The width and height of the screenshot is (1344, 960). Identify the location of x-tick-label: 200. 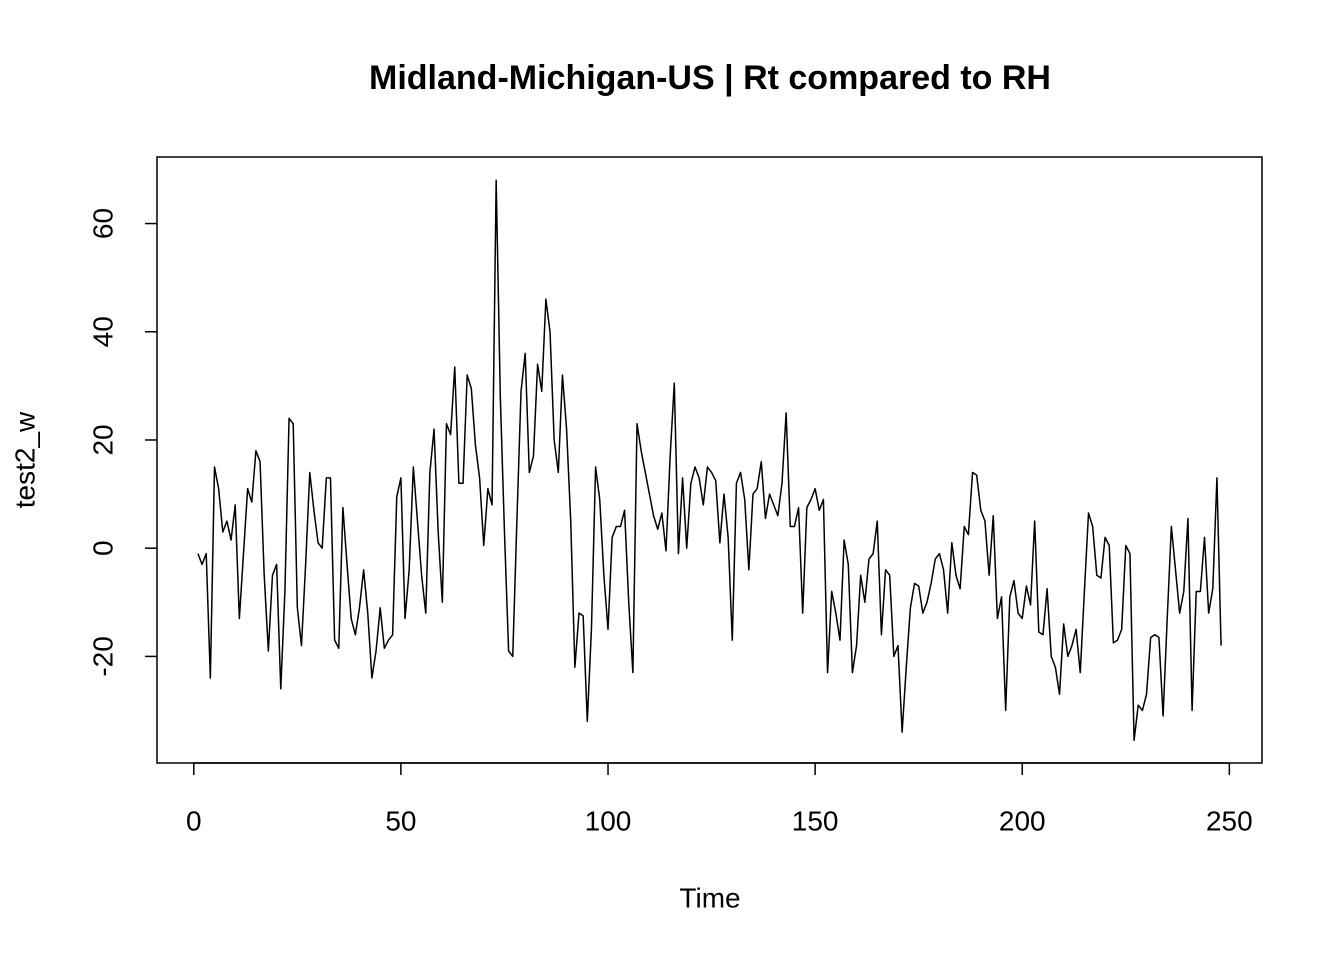
(1022, 820).